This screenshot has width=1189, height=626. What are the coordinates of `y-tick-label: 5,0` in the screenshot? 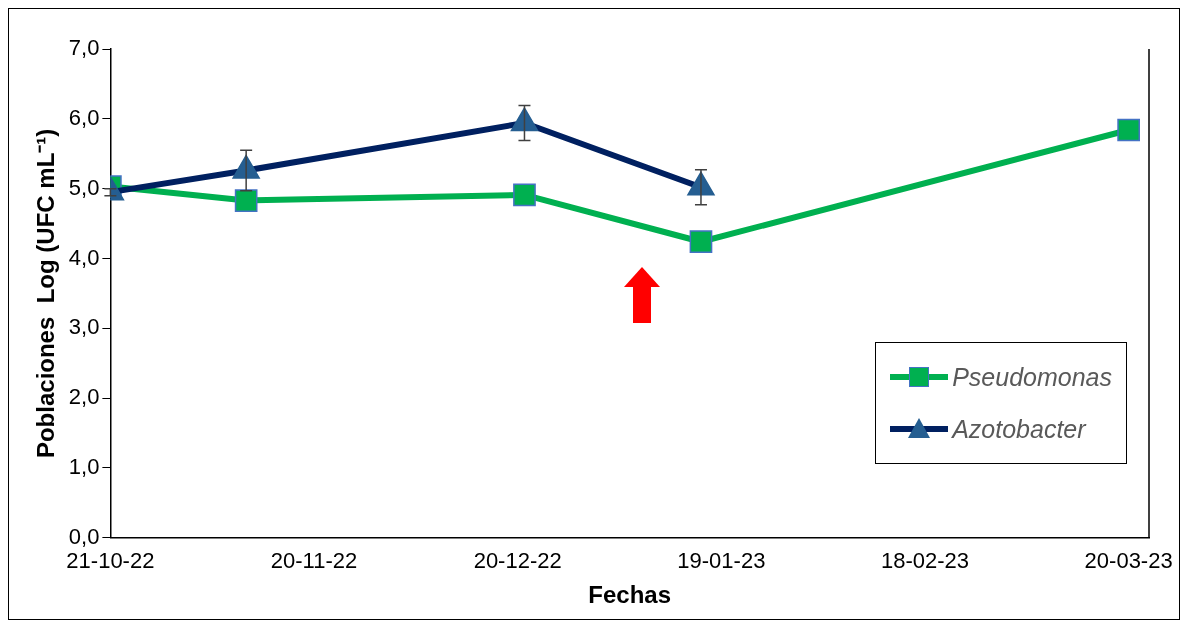 It's located at (84, 187).